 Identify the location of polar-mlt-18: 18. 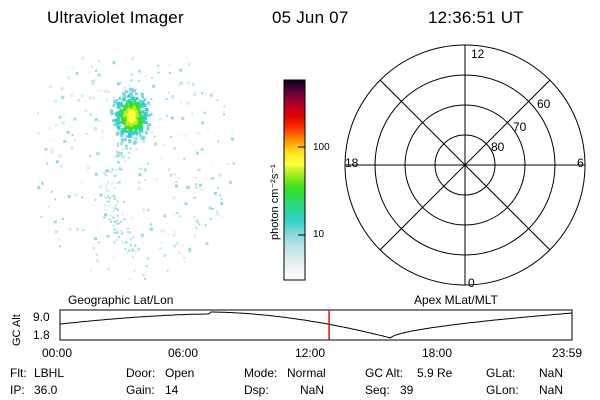
(352, 163).